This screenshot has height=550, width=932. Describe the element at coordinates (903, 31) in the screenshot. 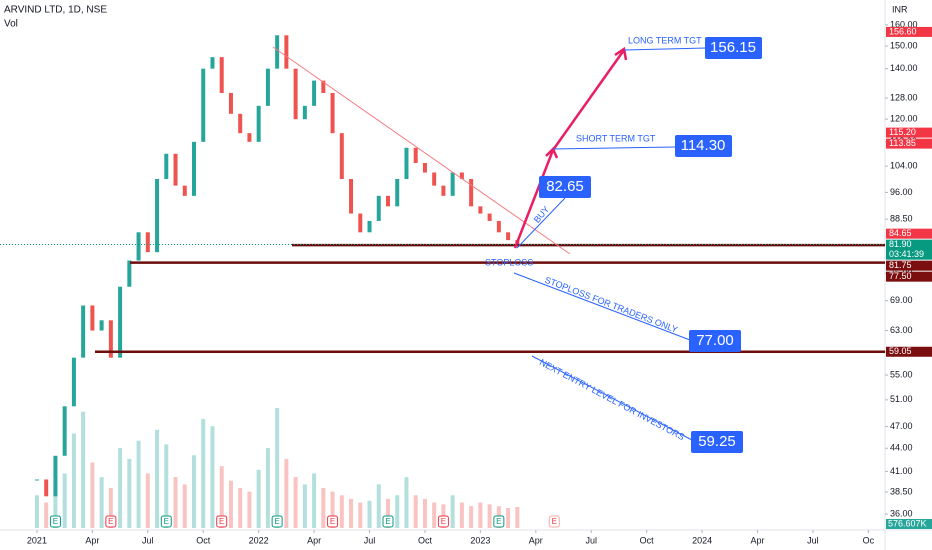

I see `price-tag-label: 156.60` at that location.